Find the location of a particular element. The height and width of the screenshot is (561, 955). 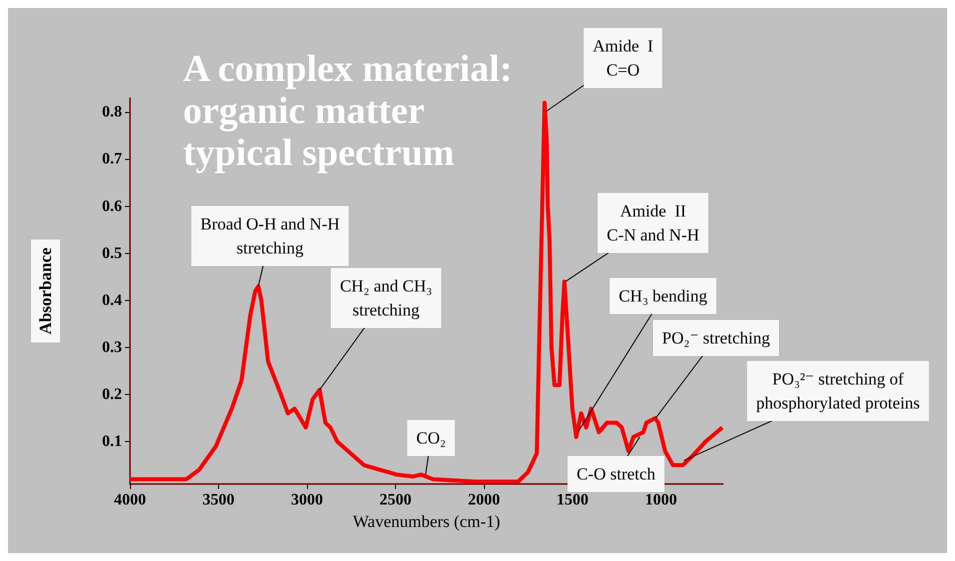

annotation: Broad O-H and N-H stretching is located at coordinates (270, 236).